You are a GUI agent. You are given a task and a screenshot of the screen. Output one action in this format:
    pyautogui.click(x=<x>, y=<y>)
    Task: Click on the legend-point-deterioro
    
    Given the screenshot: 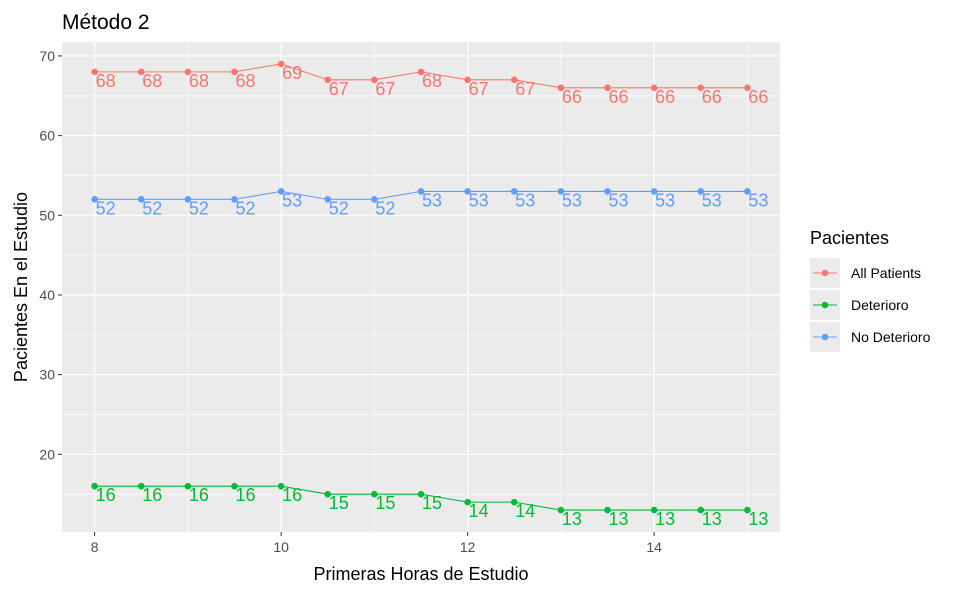 What is the action you would take?
    pyautogui.click(x=825, y=305)
    